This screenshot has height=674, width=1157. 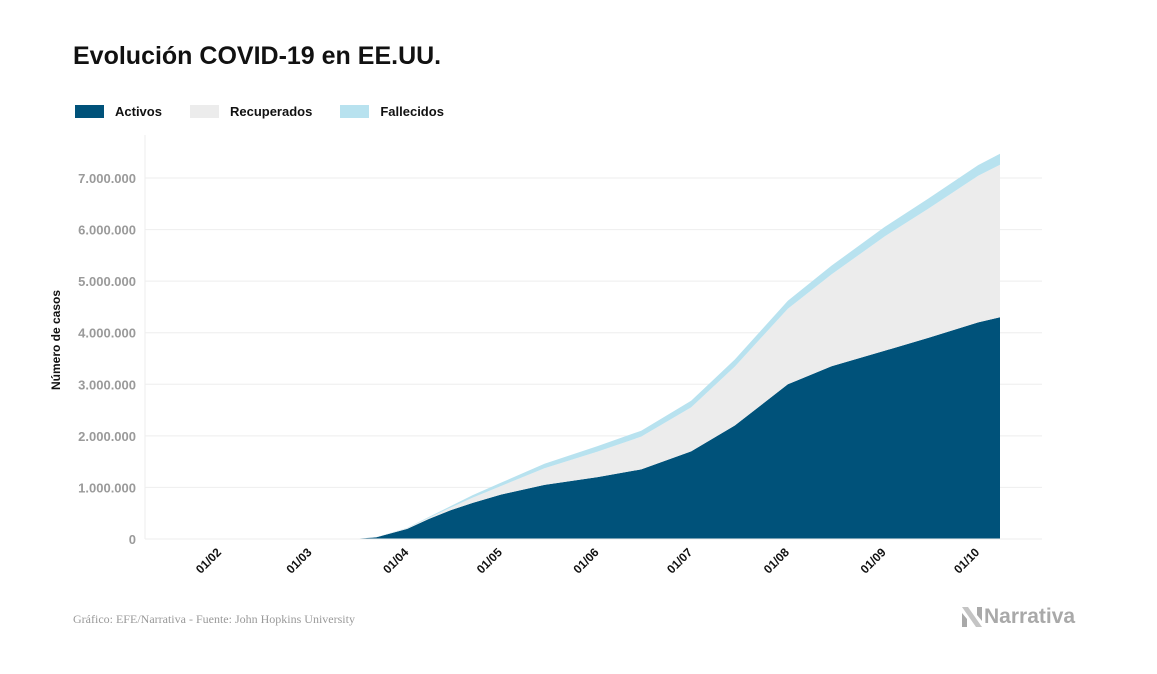 I want to click on y-tick-label: 0, so click(x=132, y=539).